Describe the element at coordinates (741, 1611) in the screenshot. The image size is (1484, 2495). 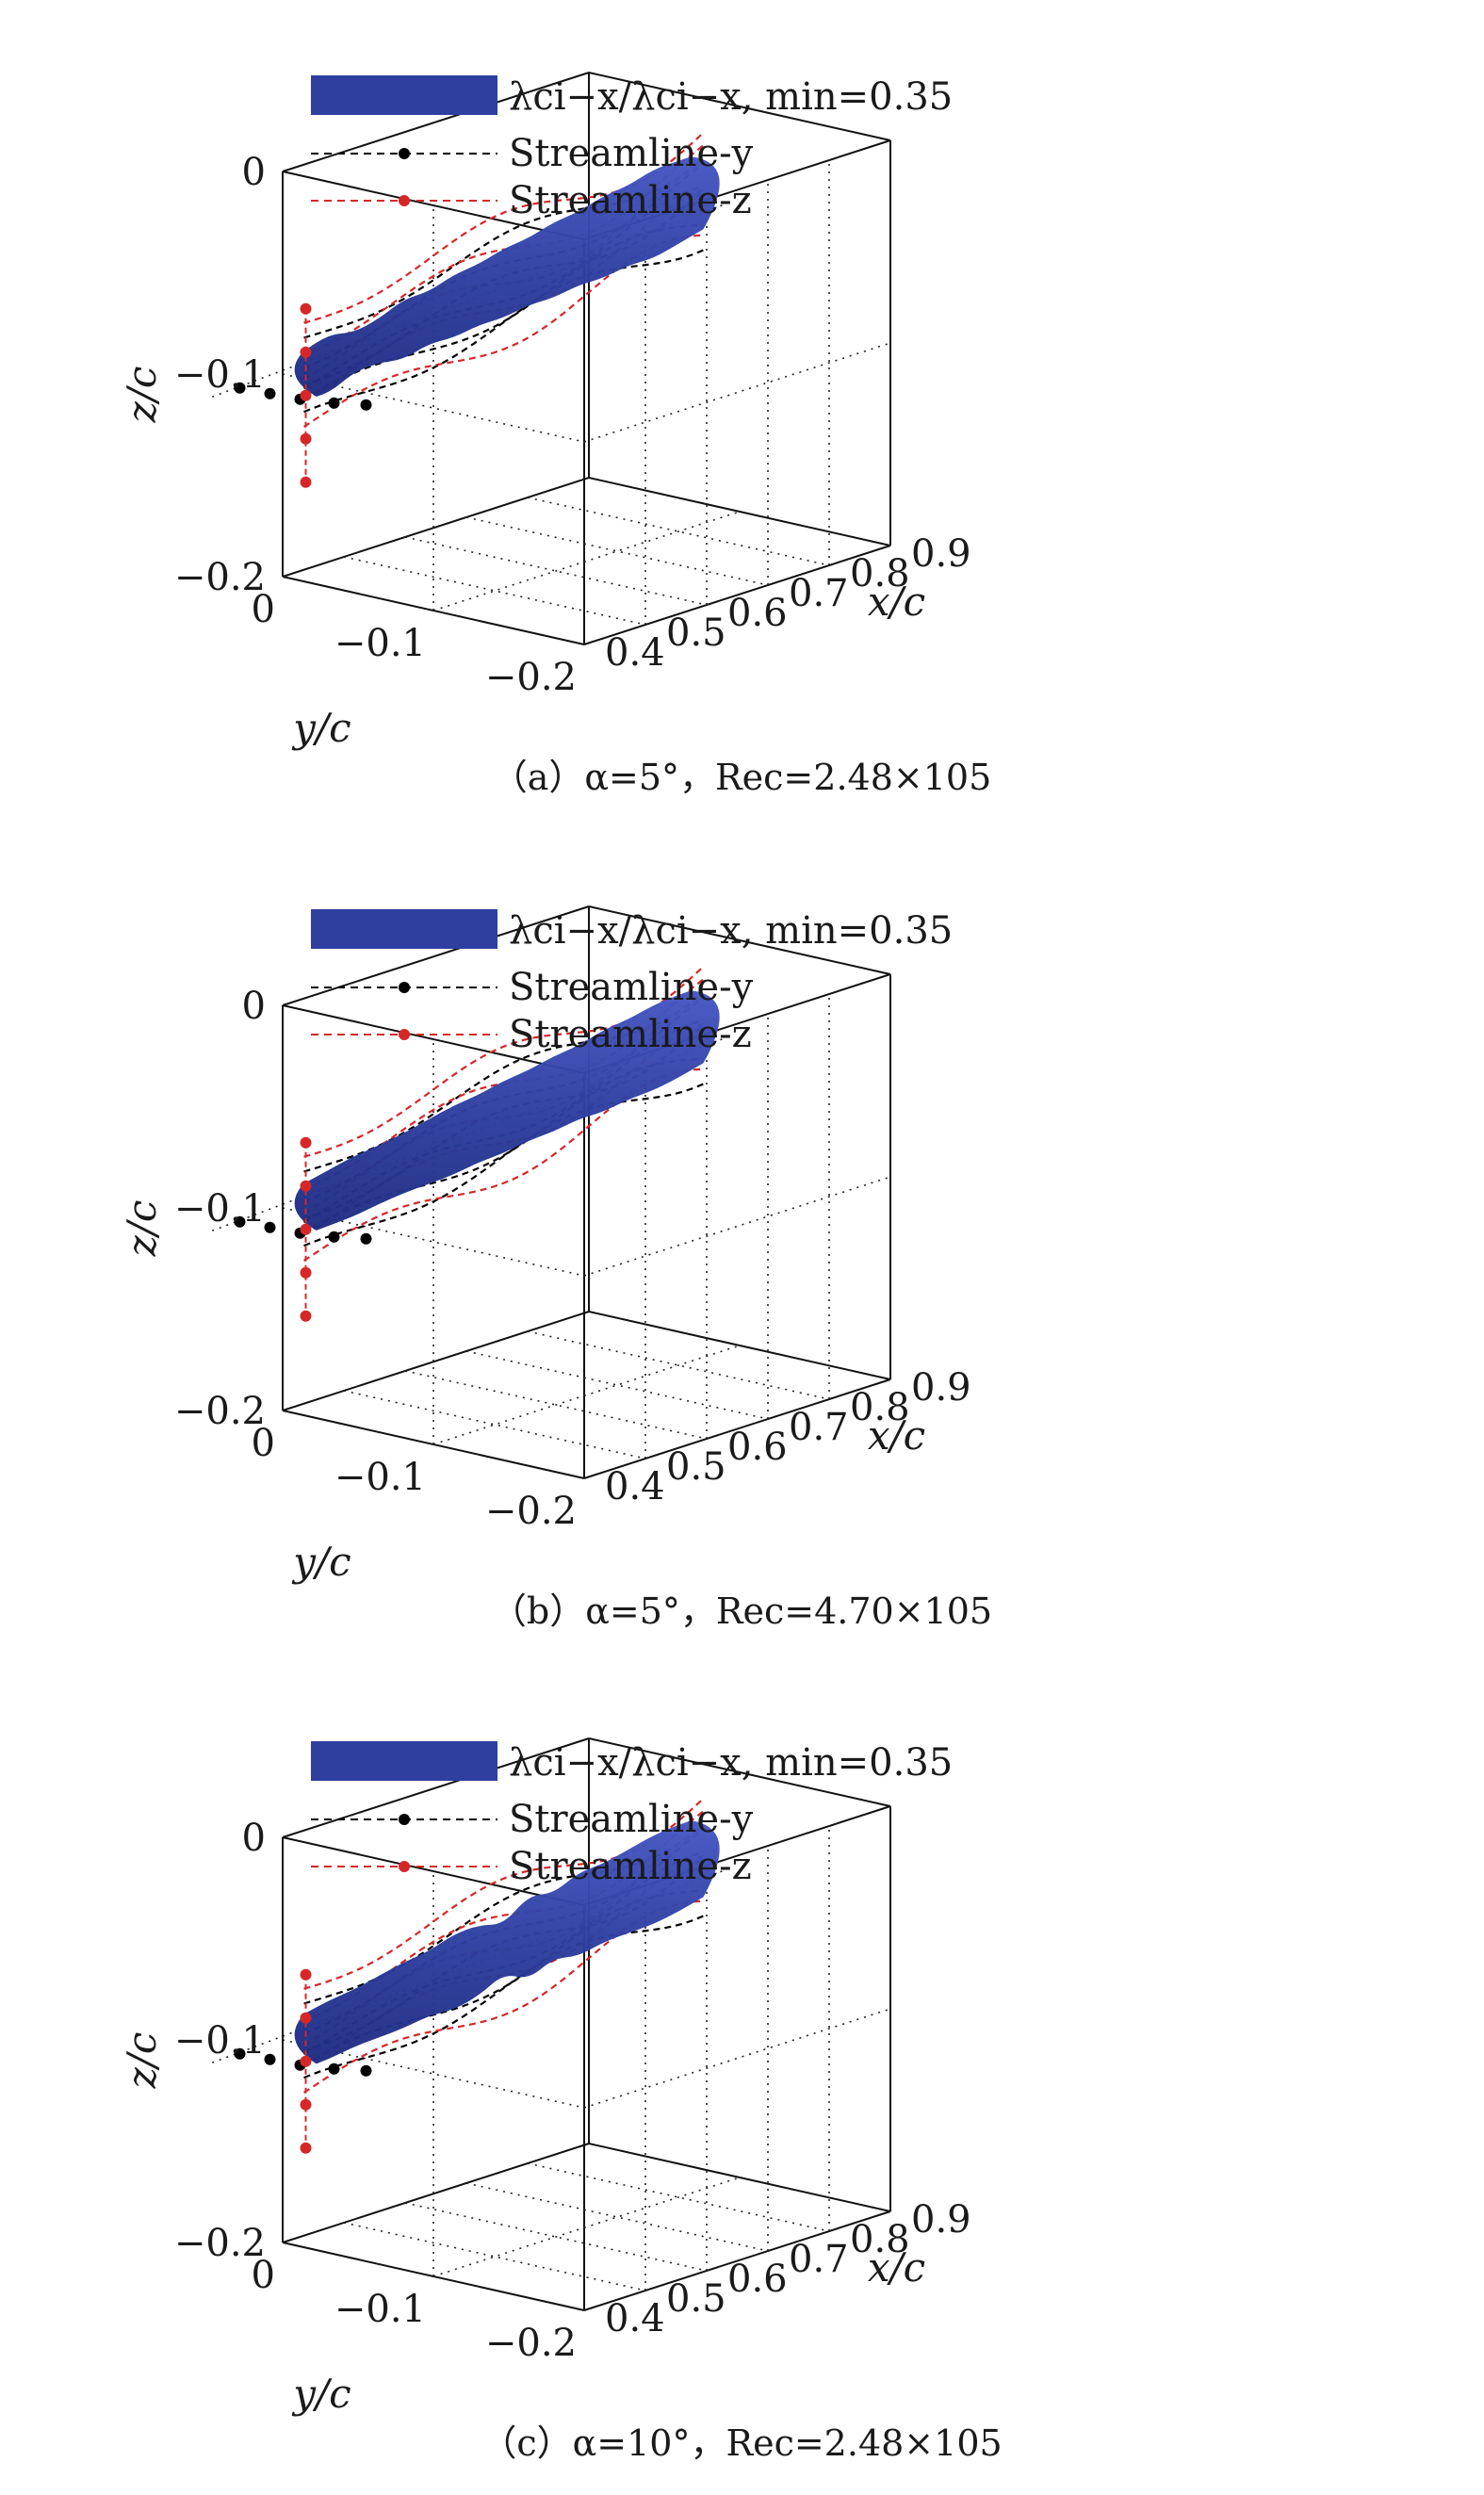
I see `caption: （b）α=5°，Rec=4.70×105` at that location.